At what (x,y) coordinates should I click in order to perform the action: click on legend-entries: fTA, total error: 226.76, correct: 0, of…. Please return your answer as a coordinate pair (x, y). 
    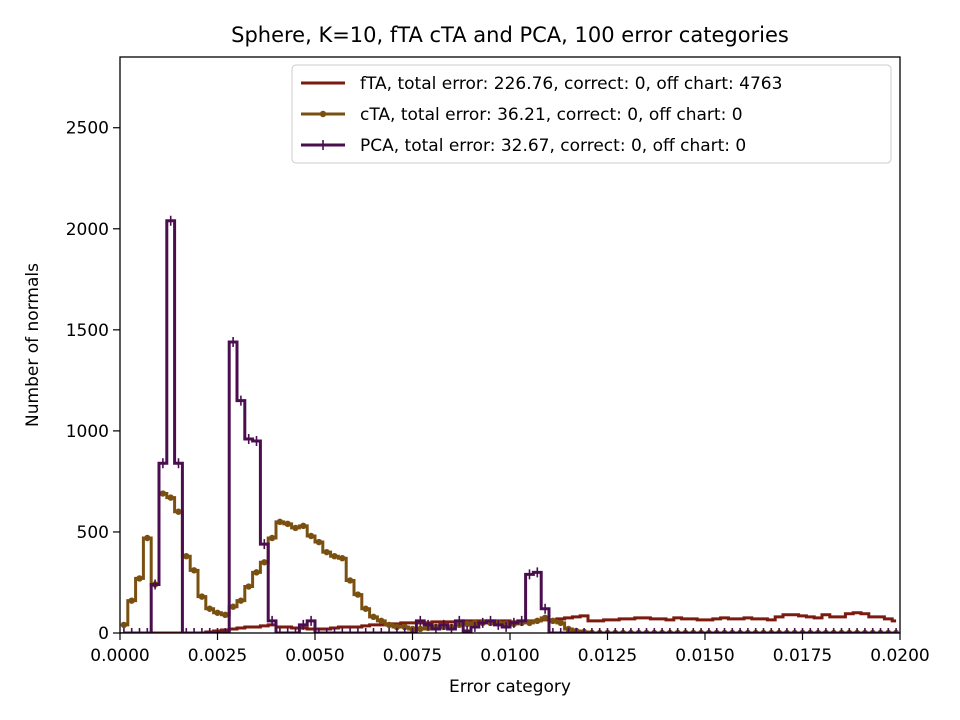
    Looking at the image, I should click on (541, 115).